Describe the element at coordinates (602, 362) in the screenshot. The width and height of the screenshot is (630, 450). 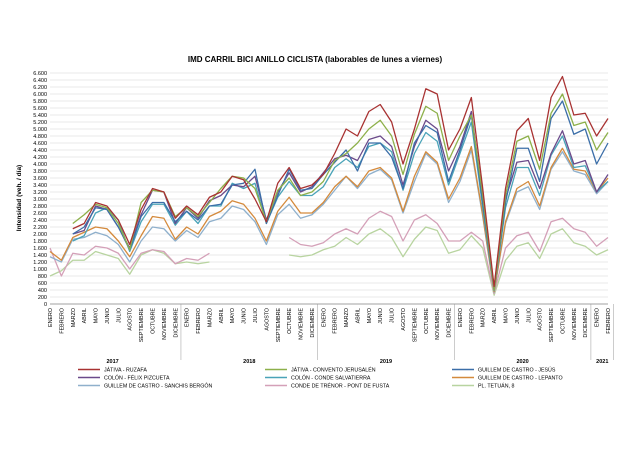
I see `year-label: 2021` at that location.